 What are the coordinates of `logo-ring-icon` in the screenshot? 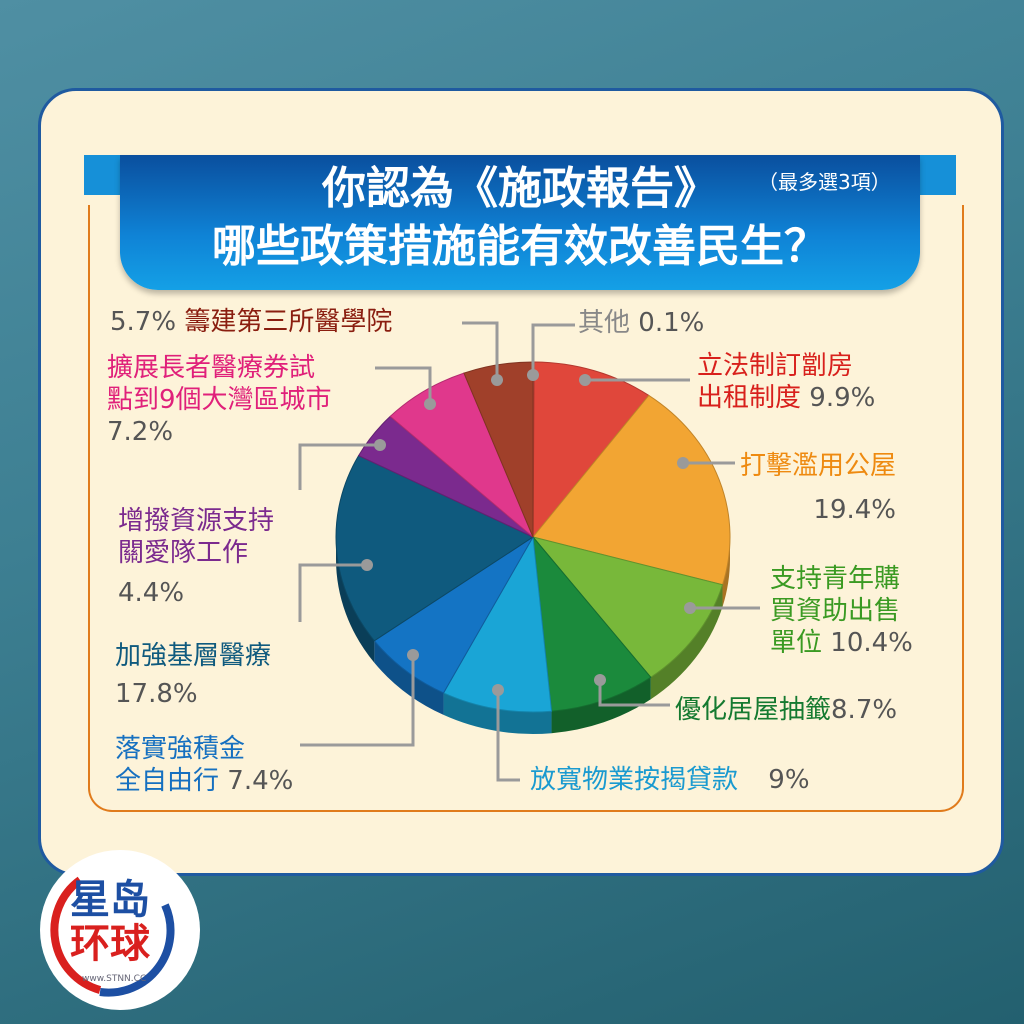 It's located at (112, 936).